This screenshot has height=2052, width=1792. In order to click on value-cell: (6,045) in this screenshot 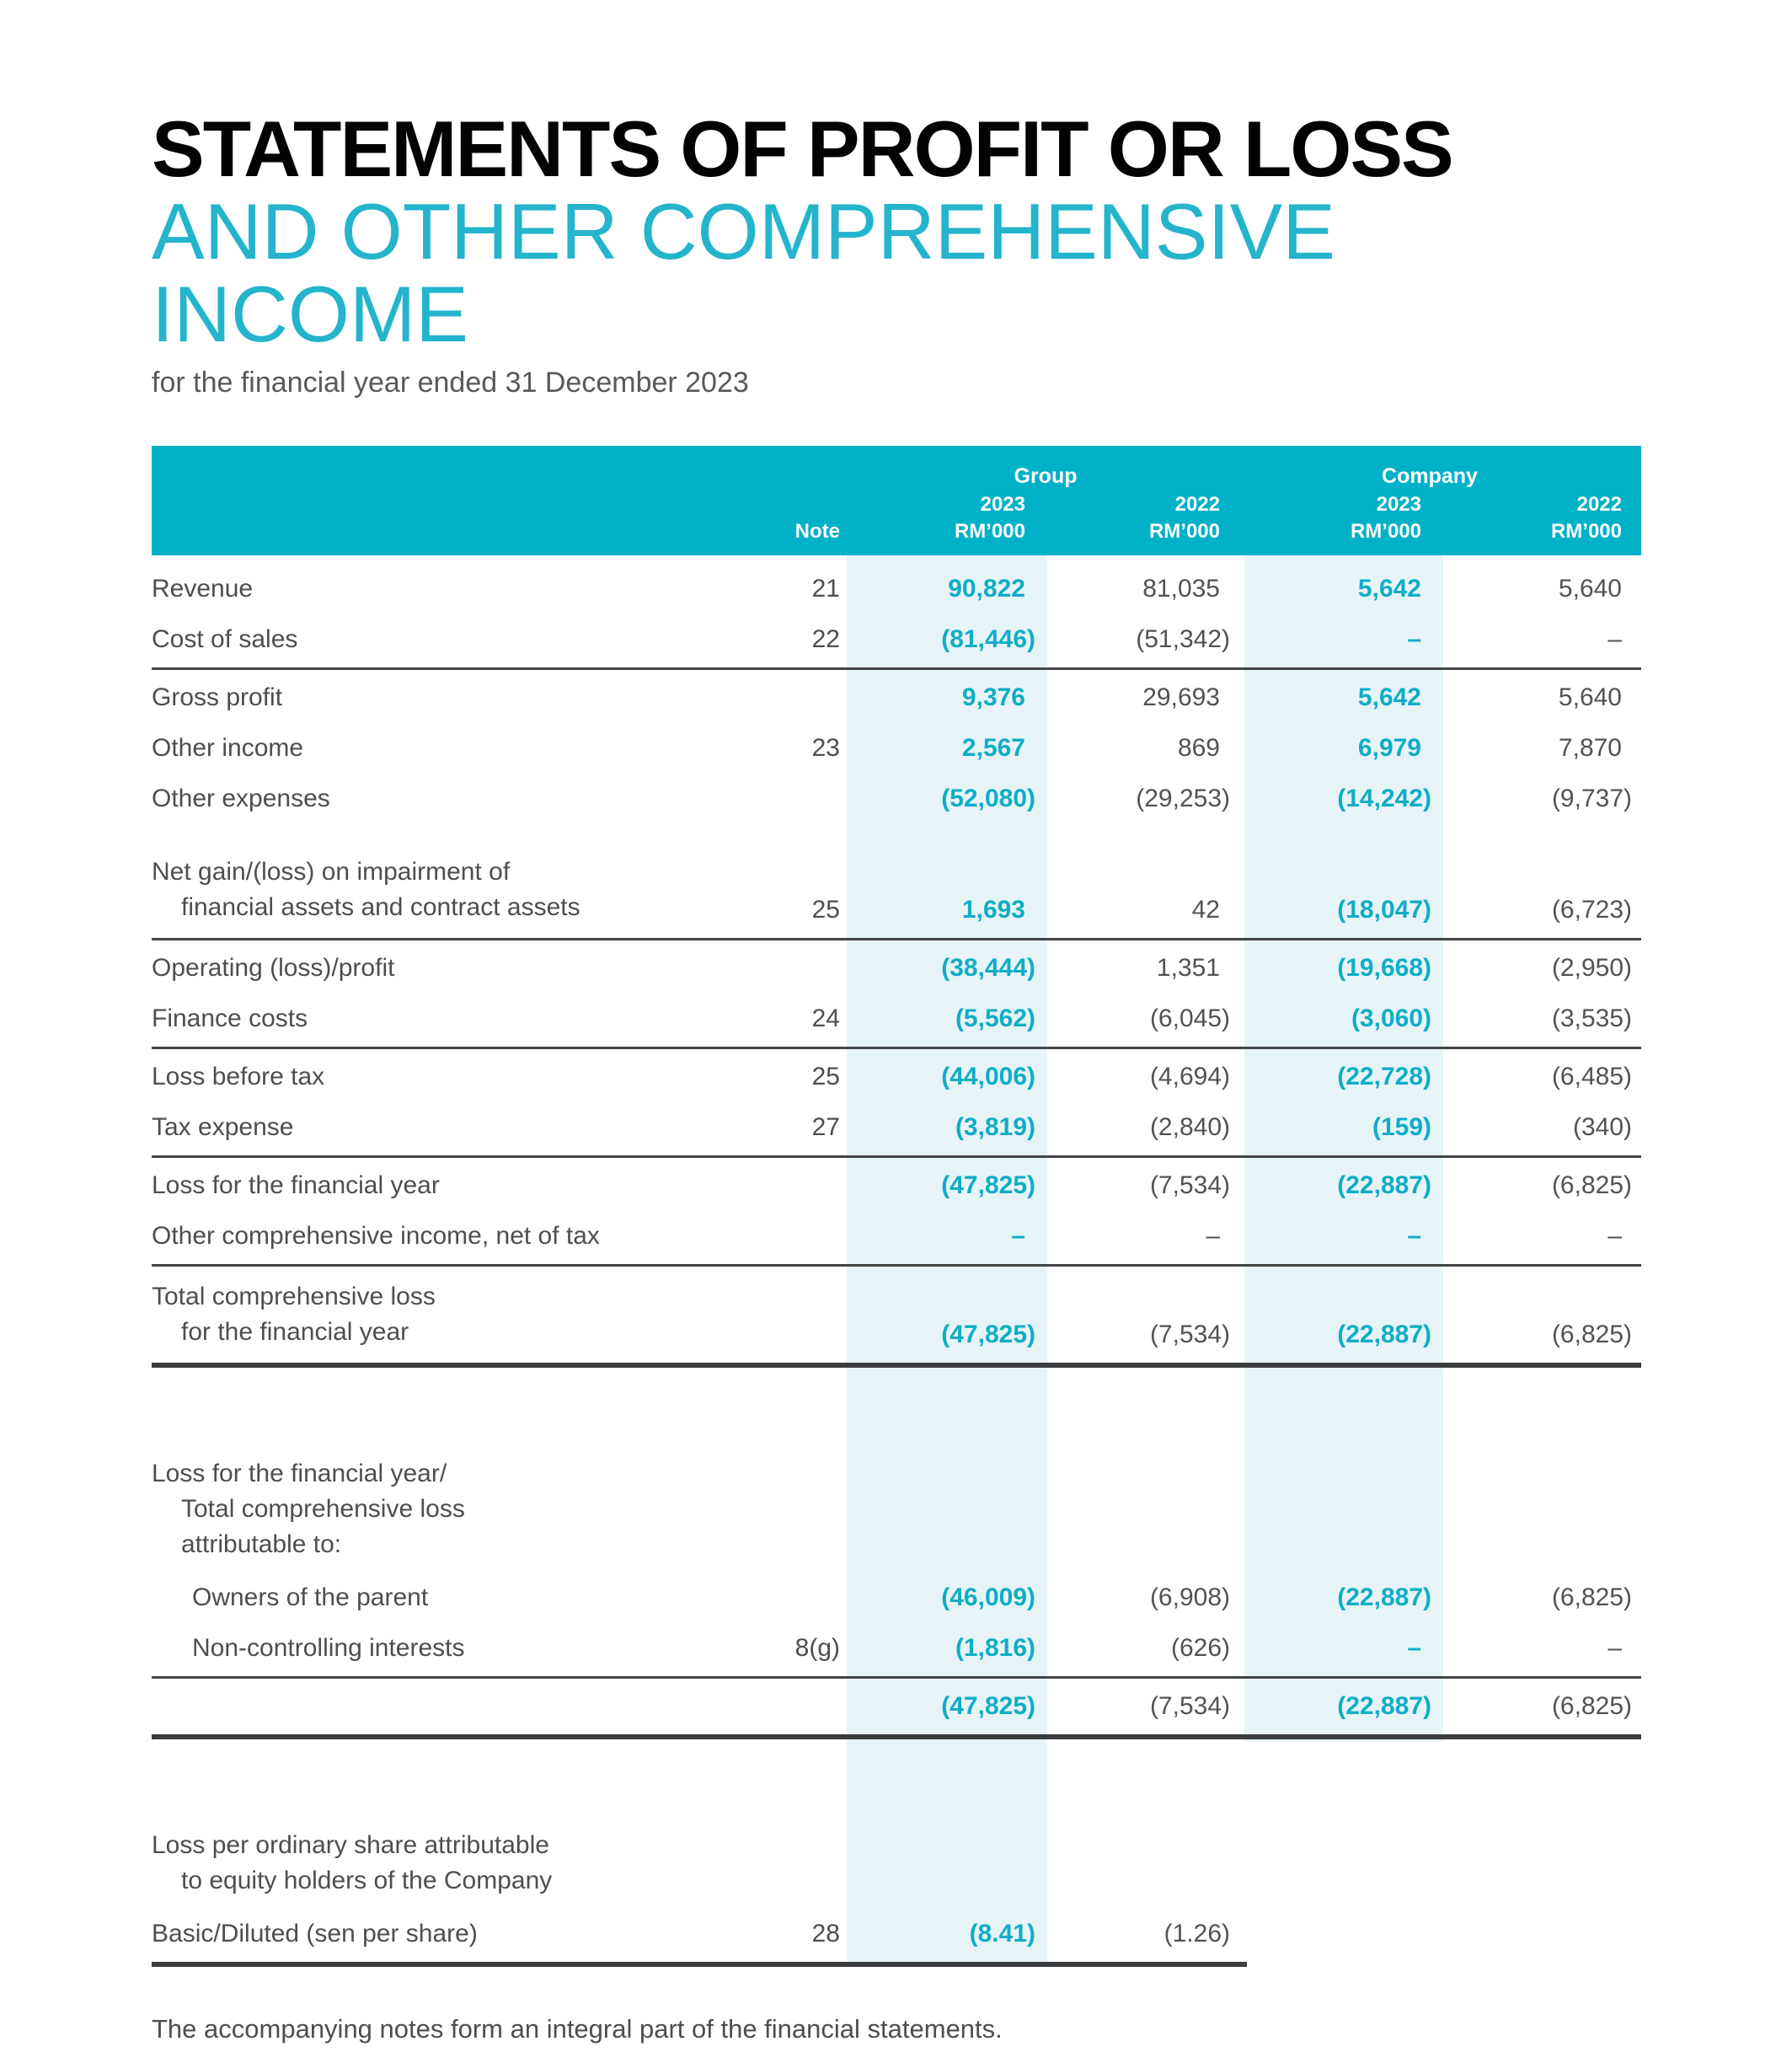, I will do `click(1189, 1018)`.